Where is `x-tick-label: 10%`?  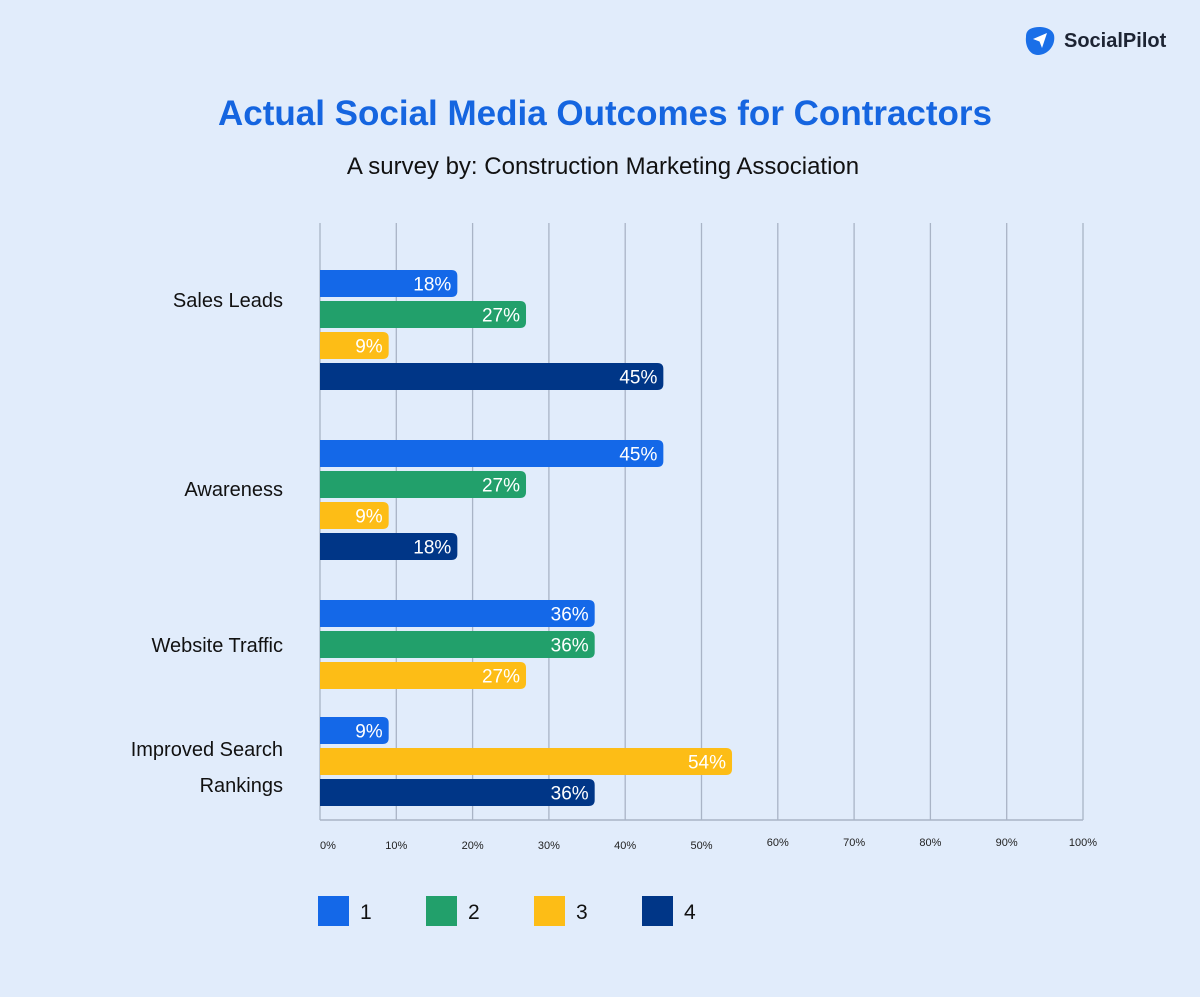
x-tick-label: 10% is located at coordinates (396, 846).